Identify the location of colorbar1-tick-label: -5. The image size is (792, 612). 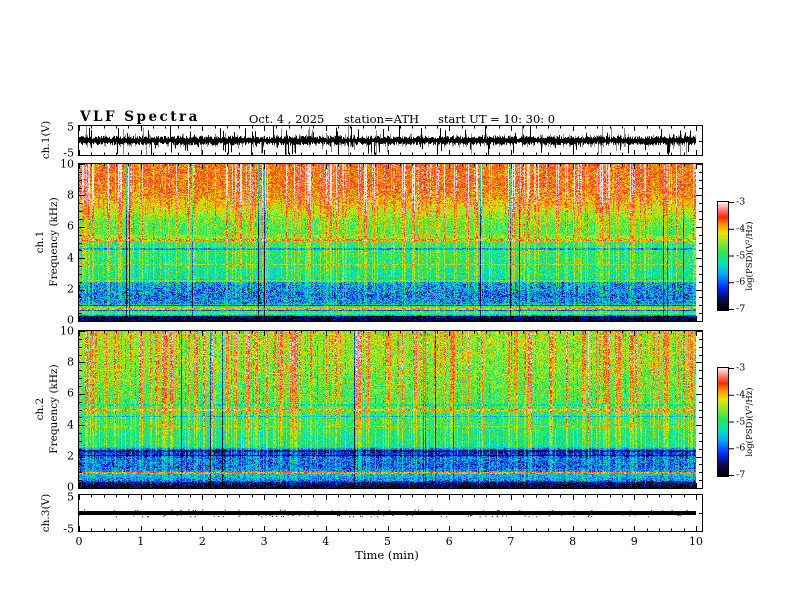
(741, 255).